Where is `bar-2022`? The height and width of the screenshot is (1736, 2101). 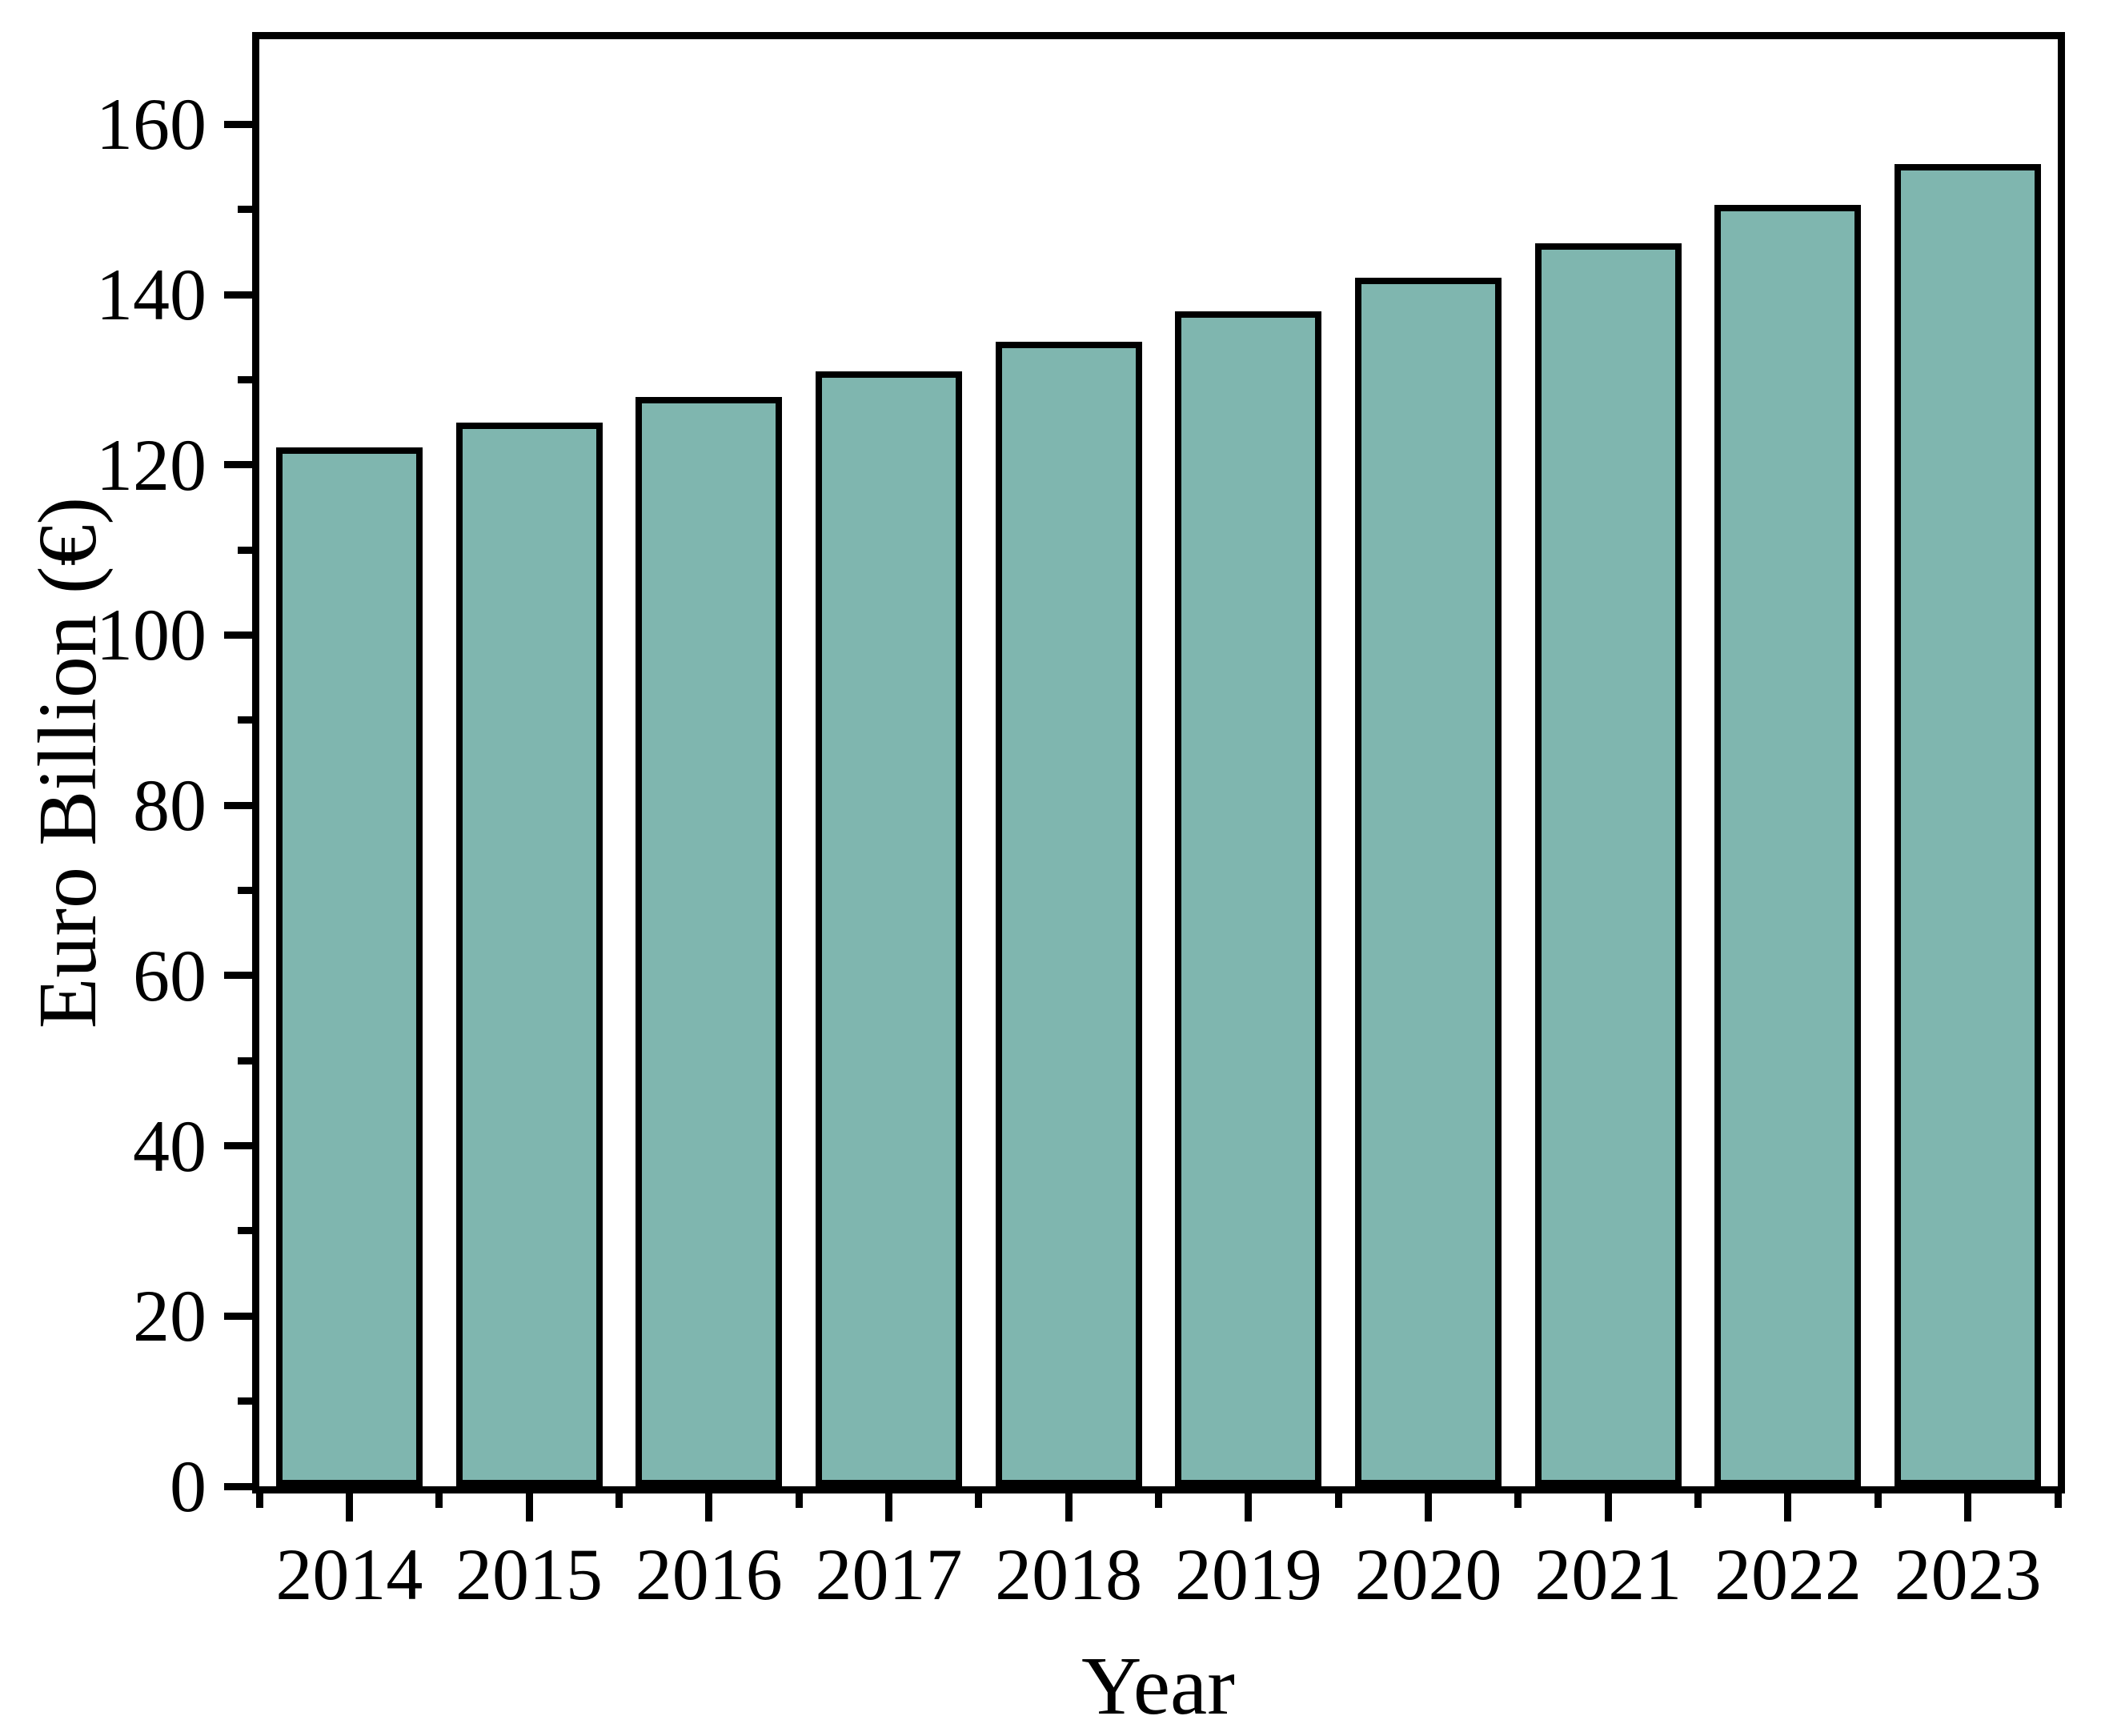
bar-2022 is located at coordinates (1788, 845).